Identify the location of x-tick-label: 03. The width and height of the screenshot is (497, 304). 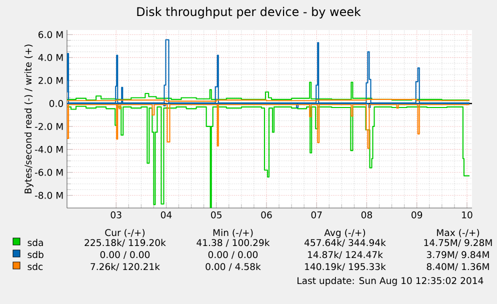
(116, 214).